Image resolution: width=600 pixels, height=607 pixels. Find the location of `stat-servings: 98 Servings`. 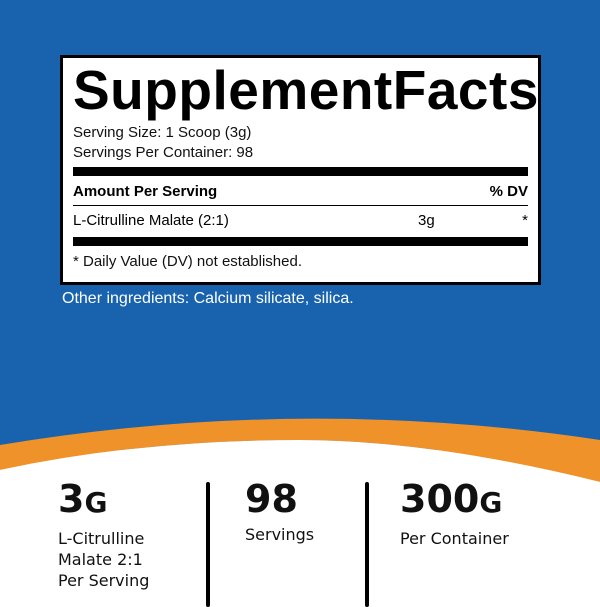

stat-servings: 98 Servings is located at coordinates (279, 511).